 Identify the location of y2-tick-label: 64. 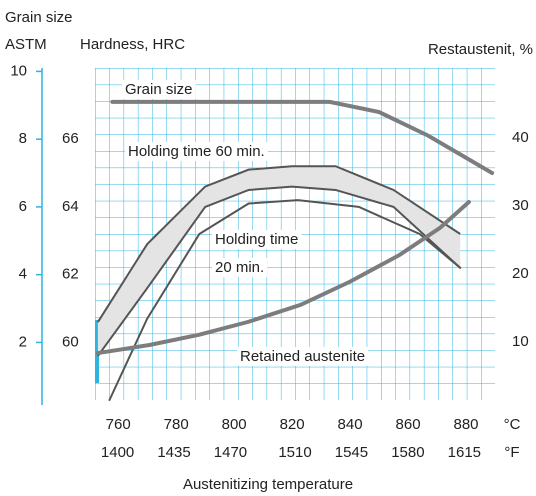
(70, 206).